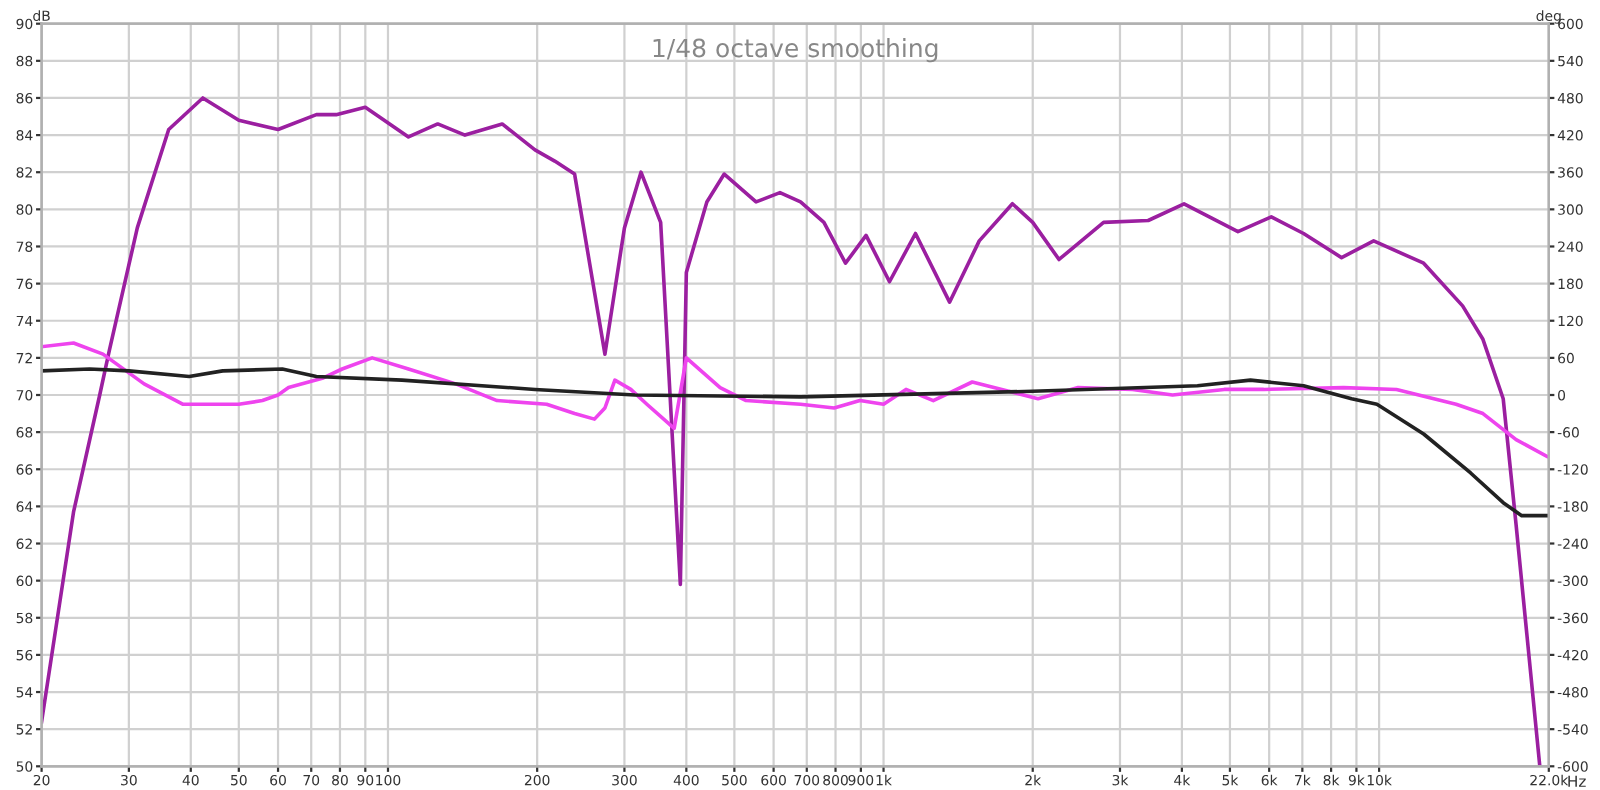  What do you see at coordinates (795, 50) in the screenshot?
I see `text: 1/48 octave smoothing` at bounding box center [795, 50].